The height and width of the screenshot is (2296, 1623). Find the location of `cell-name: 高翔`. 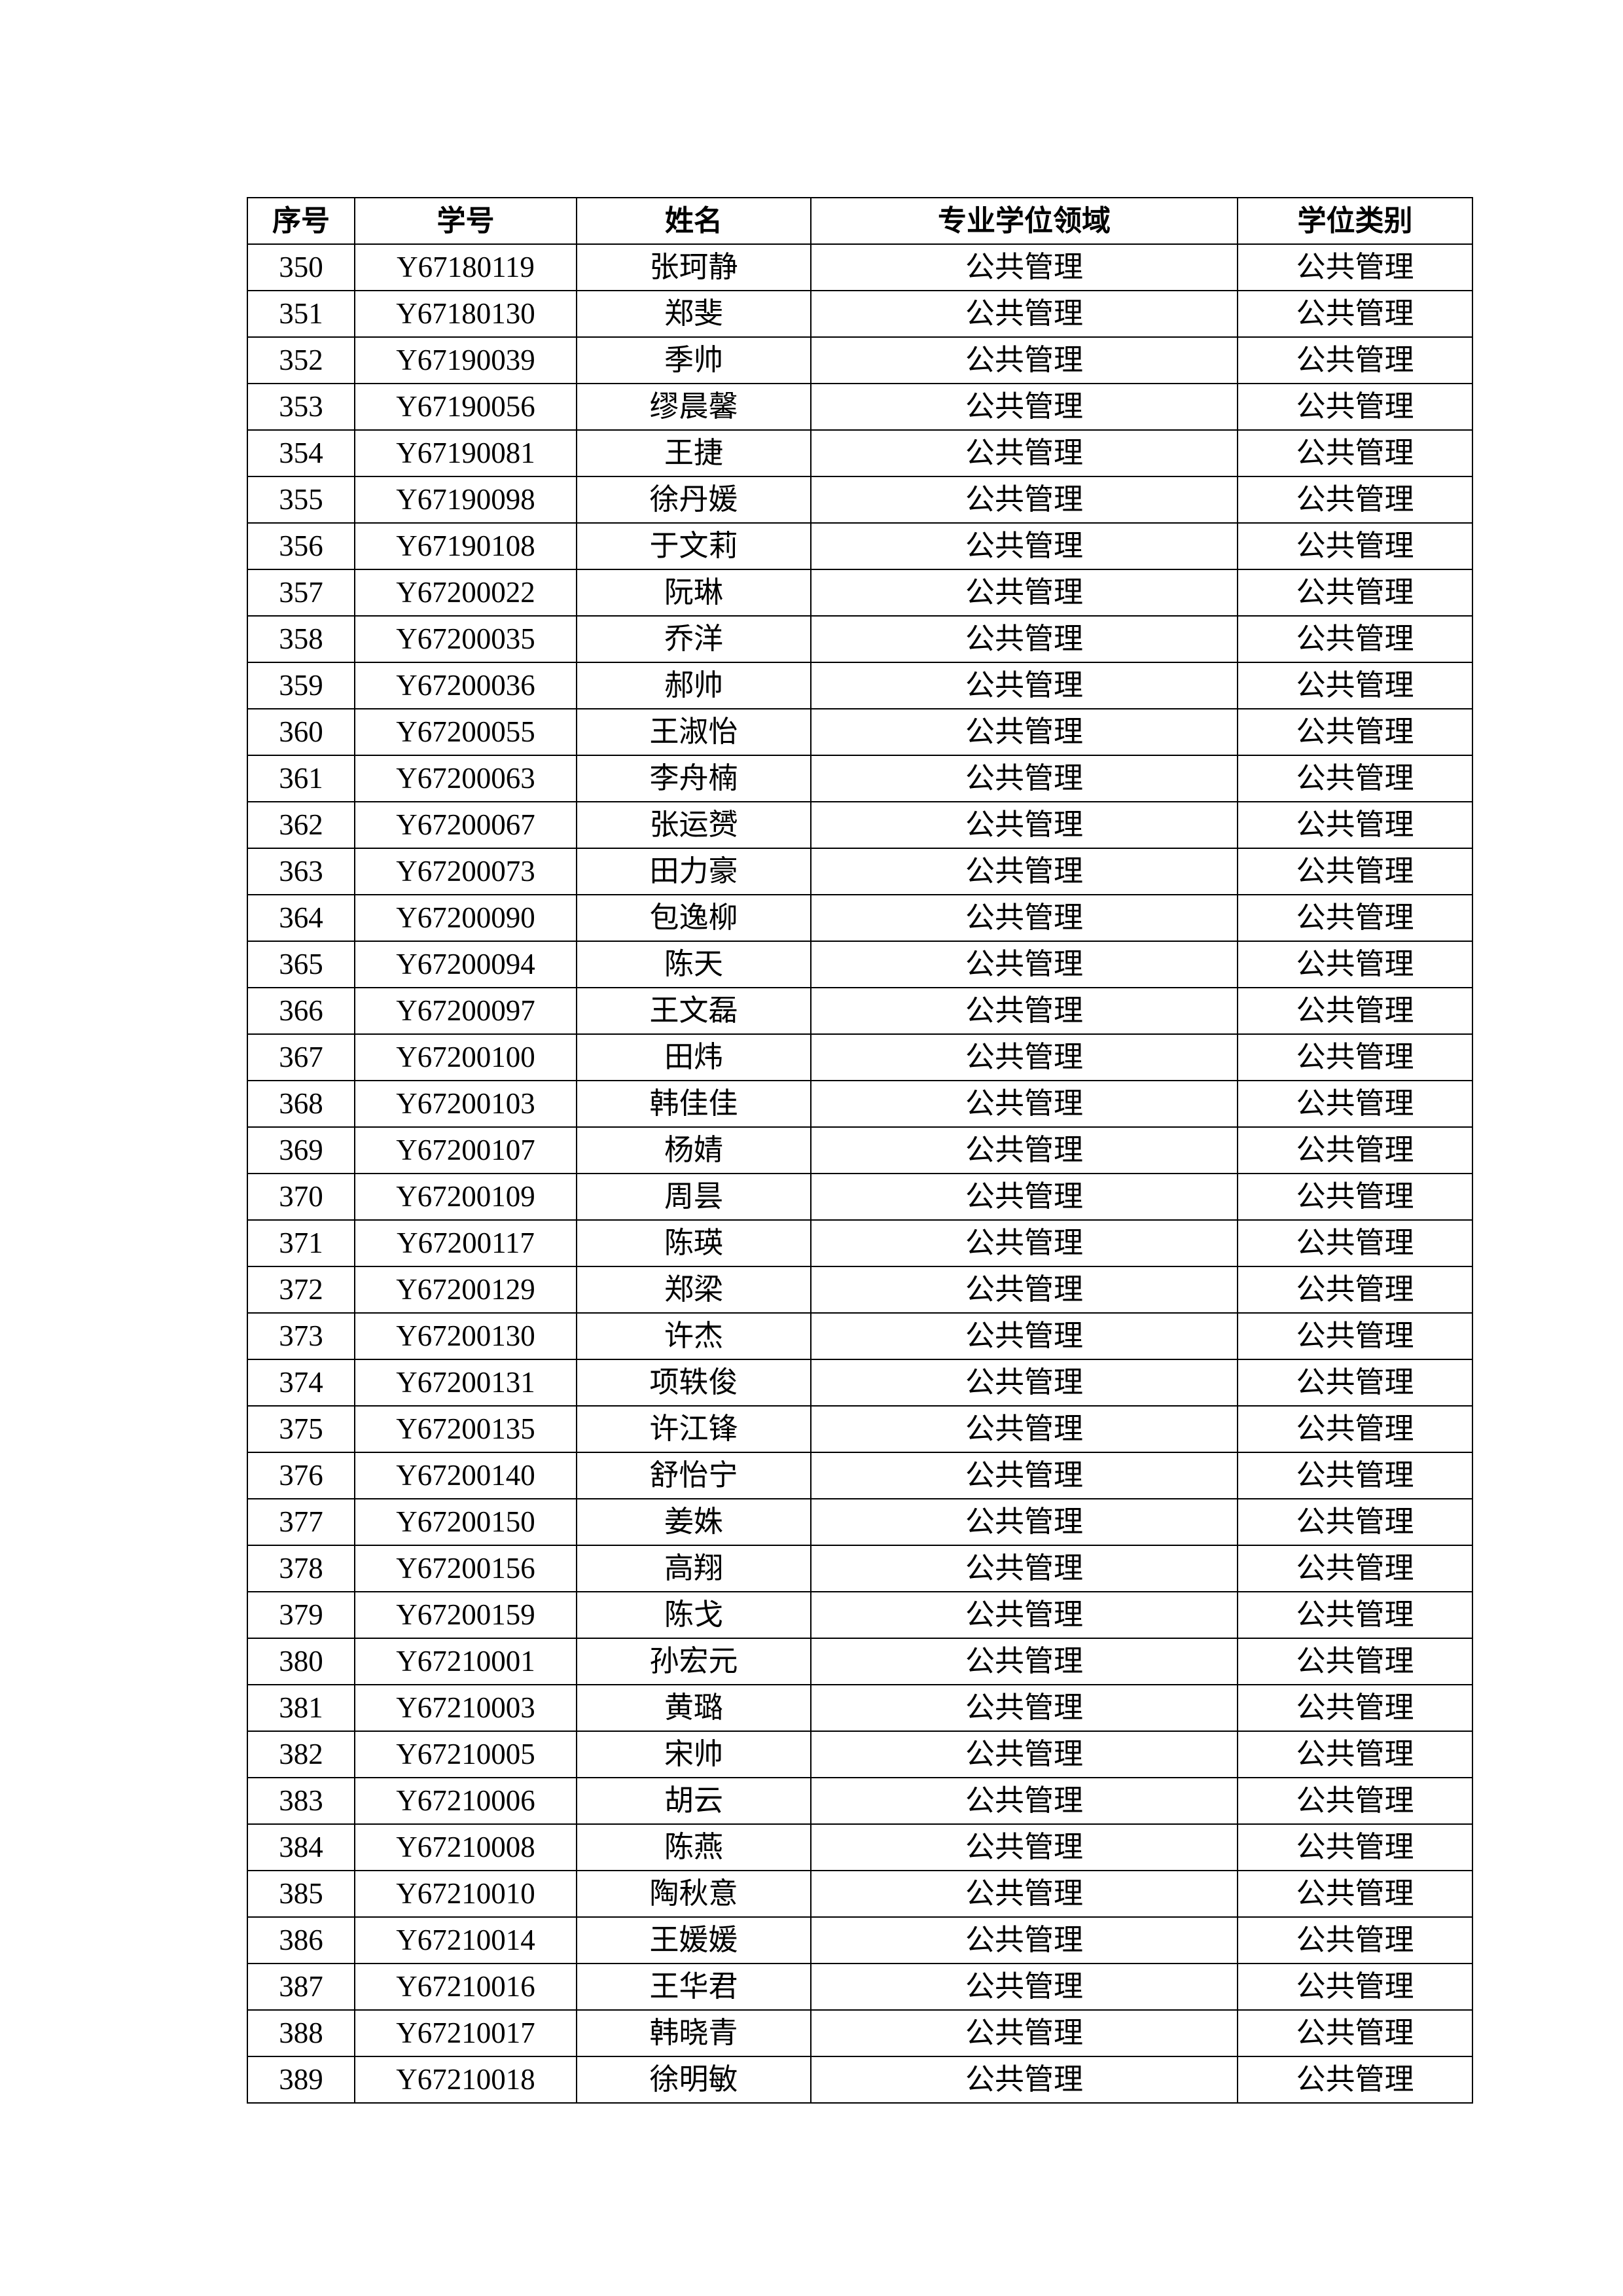

cell-name: 高翔 is located at coordinates (694, 1568).